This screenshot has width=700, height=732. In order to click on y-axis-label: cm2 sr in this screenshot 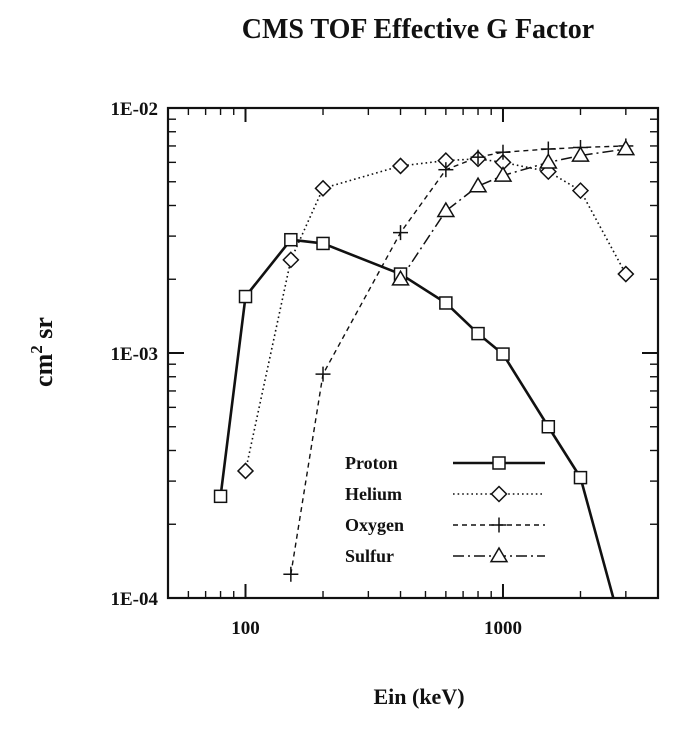, I will do `click(42, 352)`.